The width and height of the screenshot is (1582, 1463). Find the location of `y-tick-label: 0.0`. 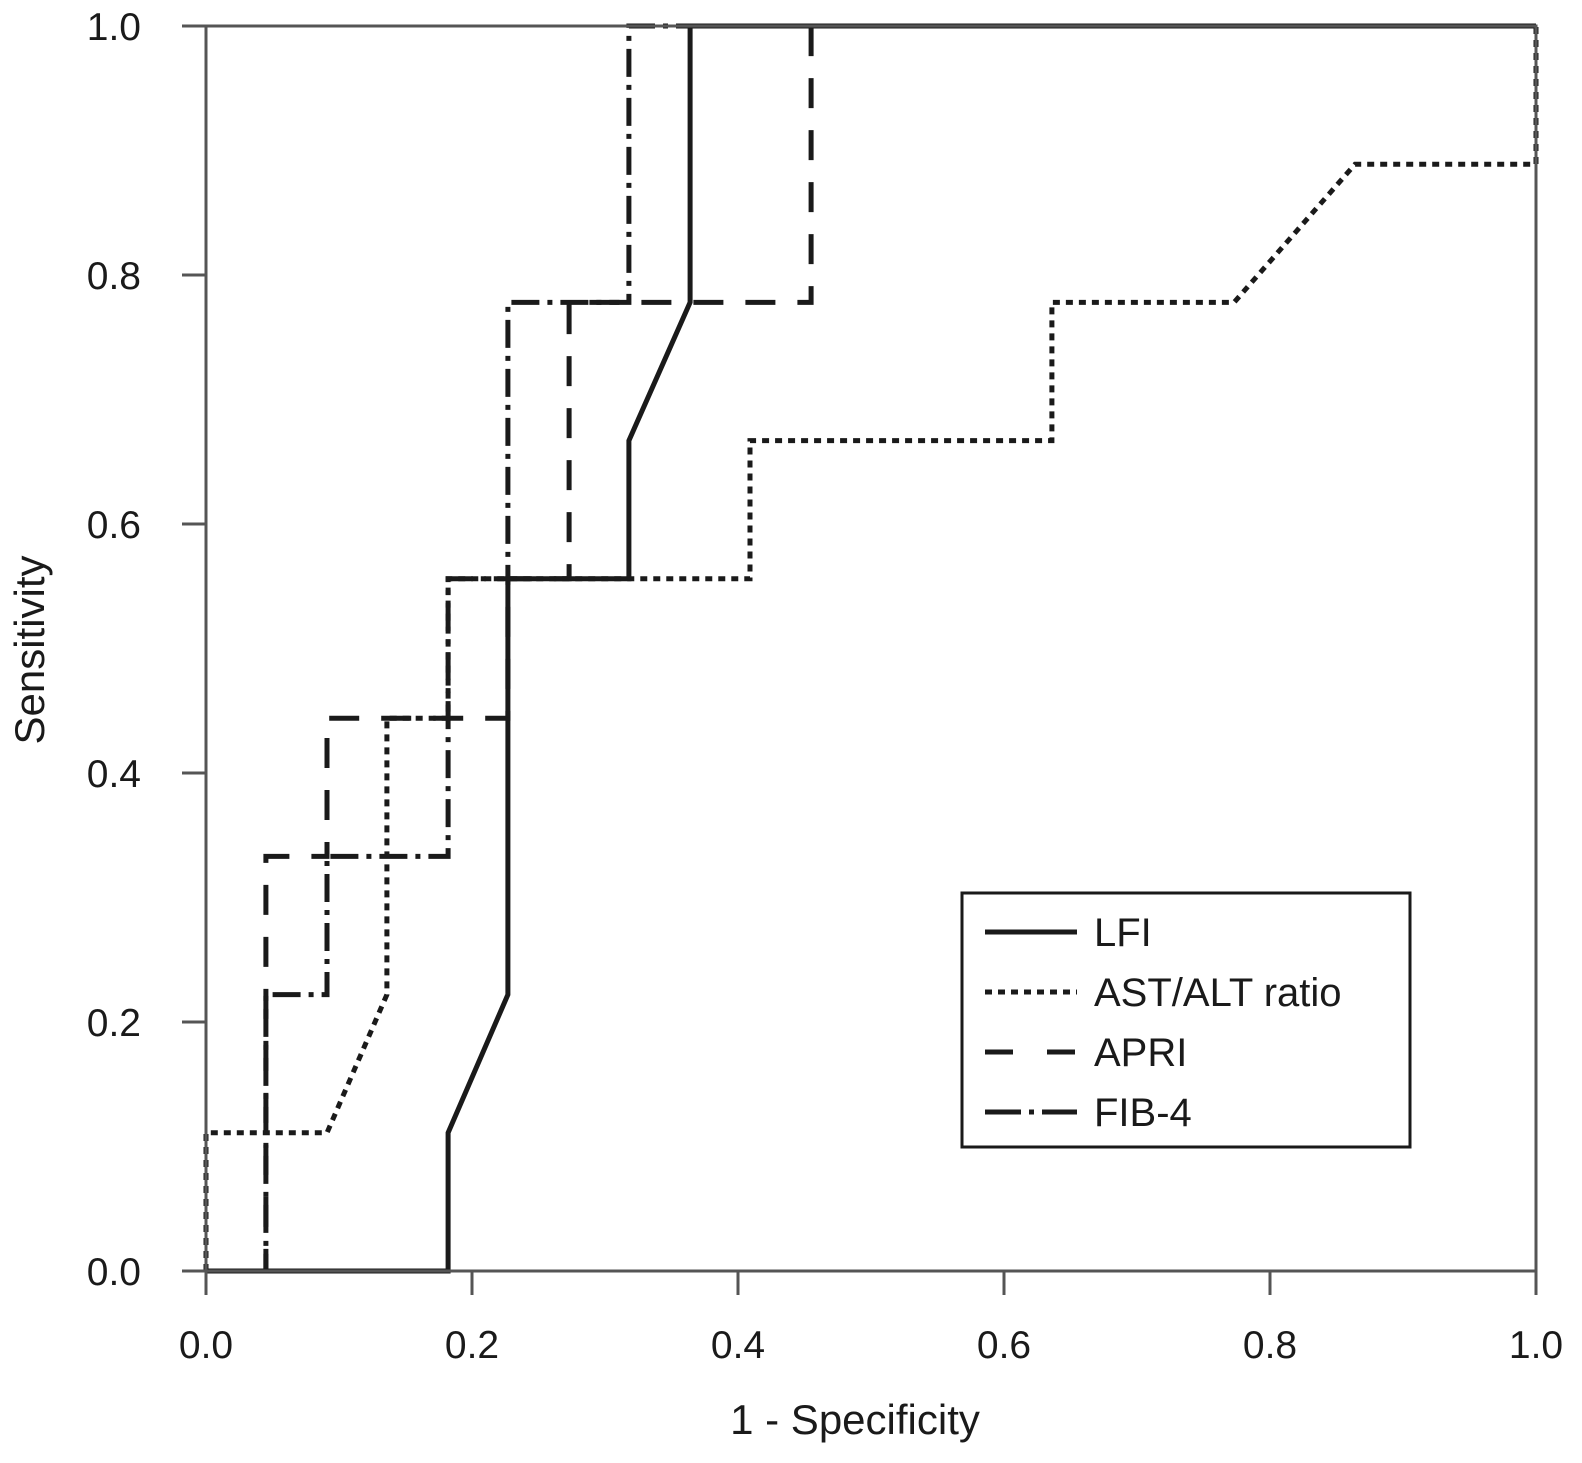

y-tick-label: 0.0 is located at coordinates (114, 1272).